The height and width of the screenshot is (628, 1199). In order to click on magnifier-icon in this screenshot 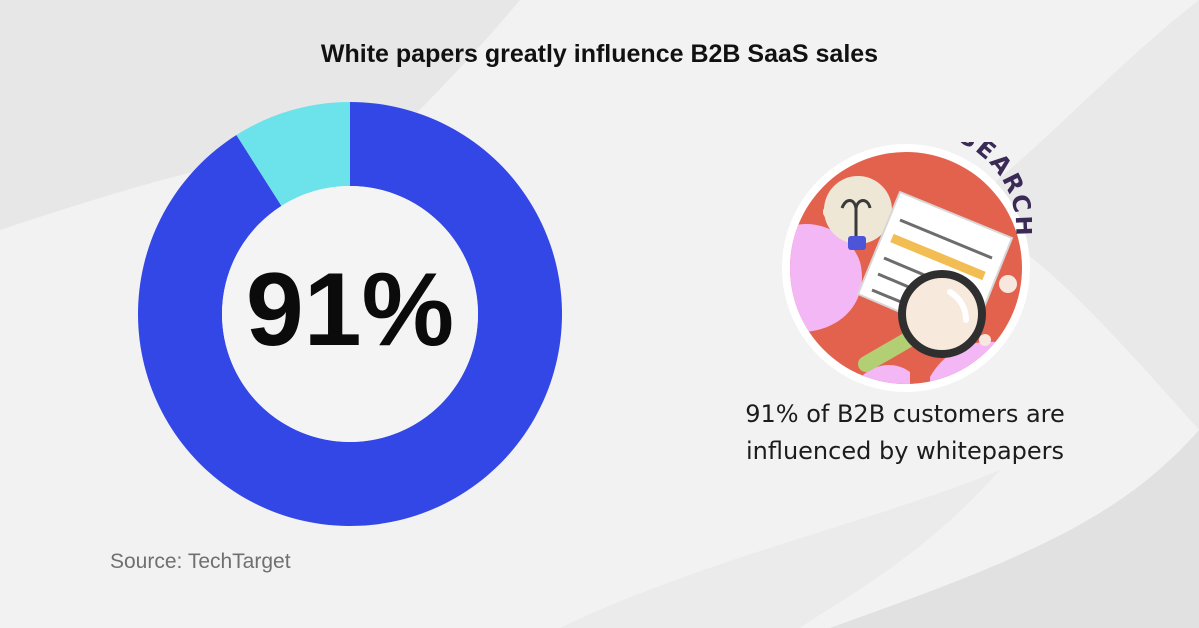, I will do `click(922, 321)`.